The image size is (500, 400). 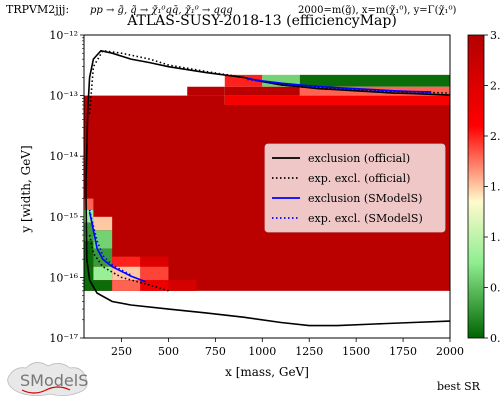 I want to click on x-tick-label: 1500, so click(x=356, y=351).